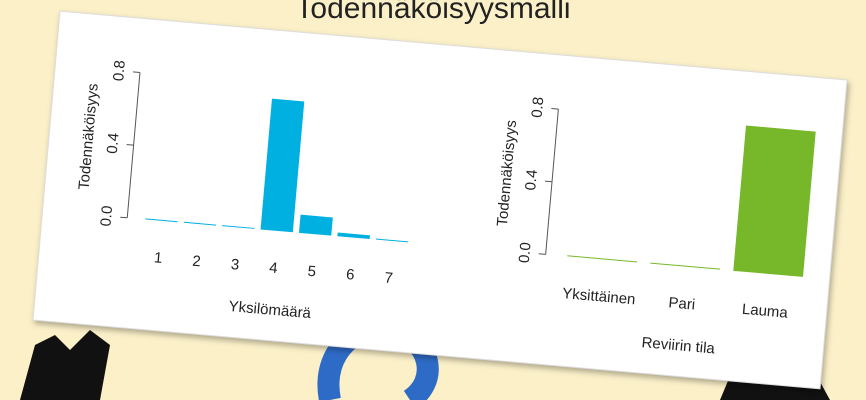  What do you see at coordinates (274, 268) in the screenshot?
I see `x-tick-label: 4` at bounding box center [274, 268].